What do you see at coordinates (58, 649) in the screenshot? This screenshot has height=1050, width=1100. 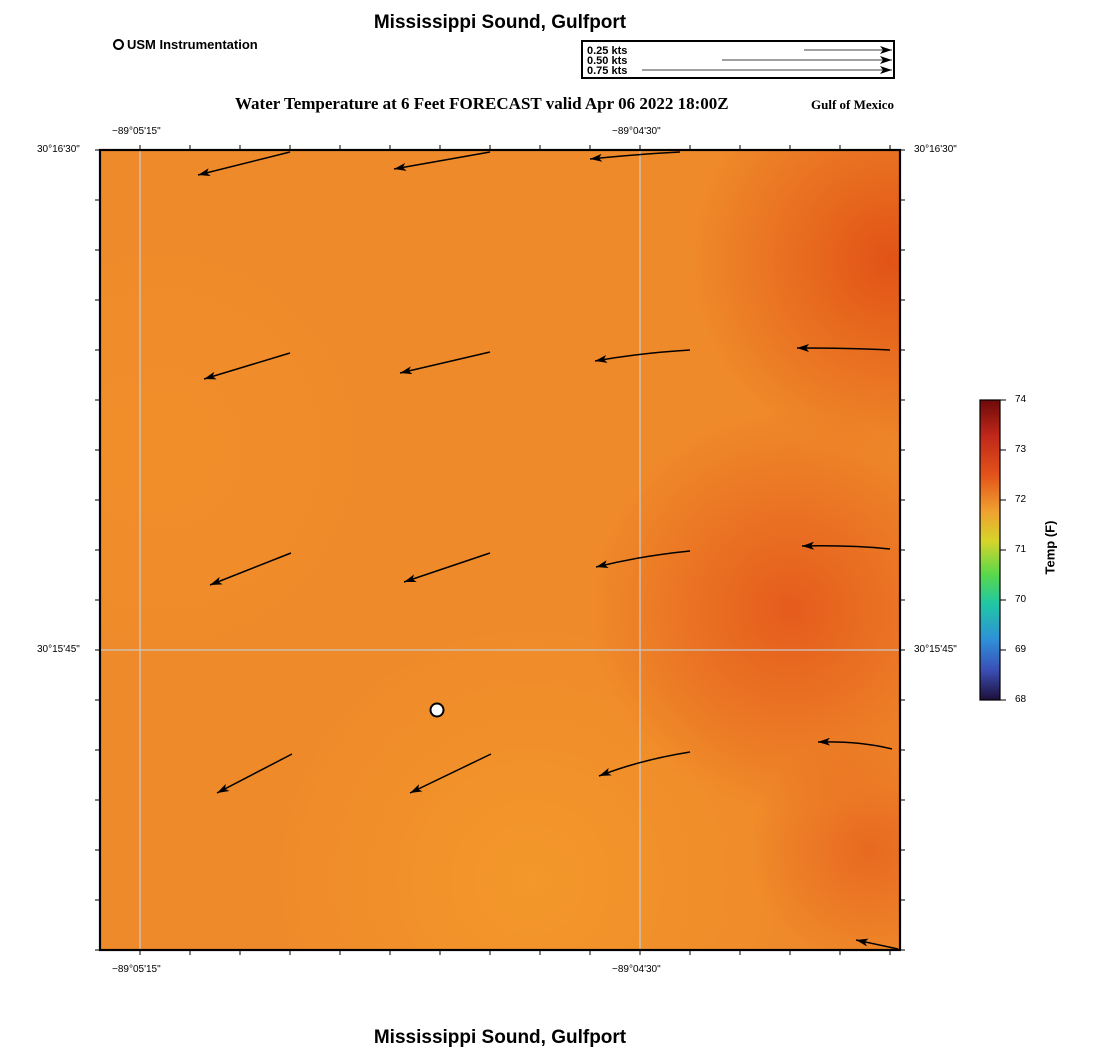 I see `lat-label-left-2: 30°15'45"` at bounding box center [58, 649].